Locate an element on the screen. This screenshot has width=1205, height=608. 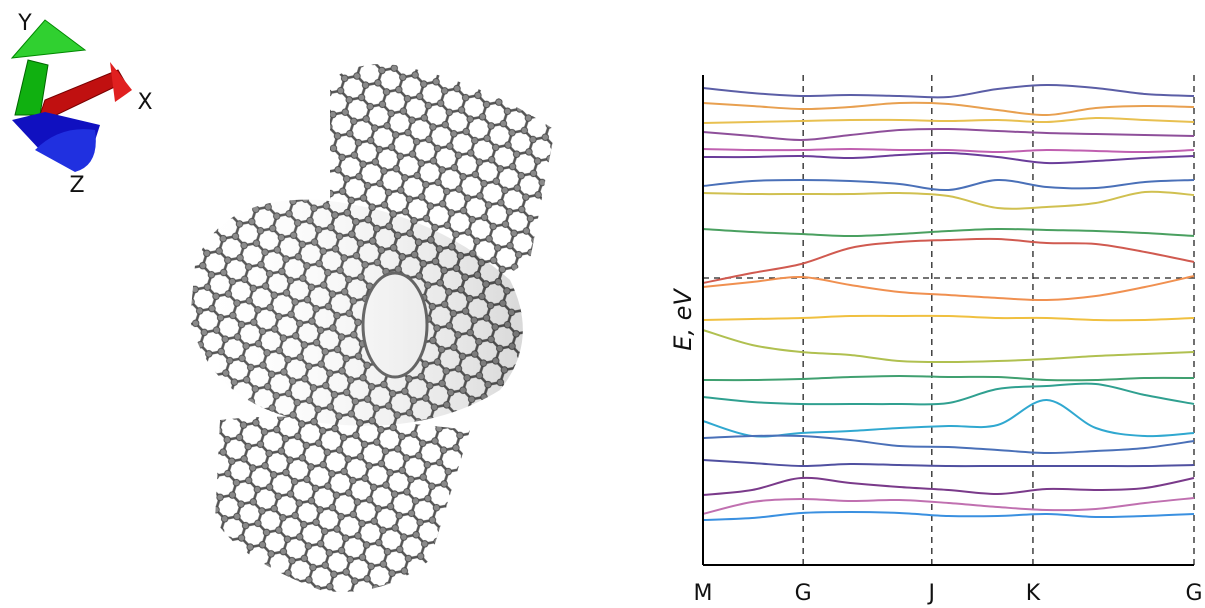
y-arrow-head is located at coordinates (48, 39).